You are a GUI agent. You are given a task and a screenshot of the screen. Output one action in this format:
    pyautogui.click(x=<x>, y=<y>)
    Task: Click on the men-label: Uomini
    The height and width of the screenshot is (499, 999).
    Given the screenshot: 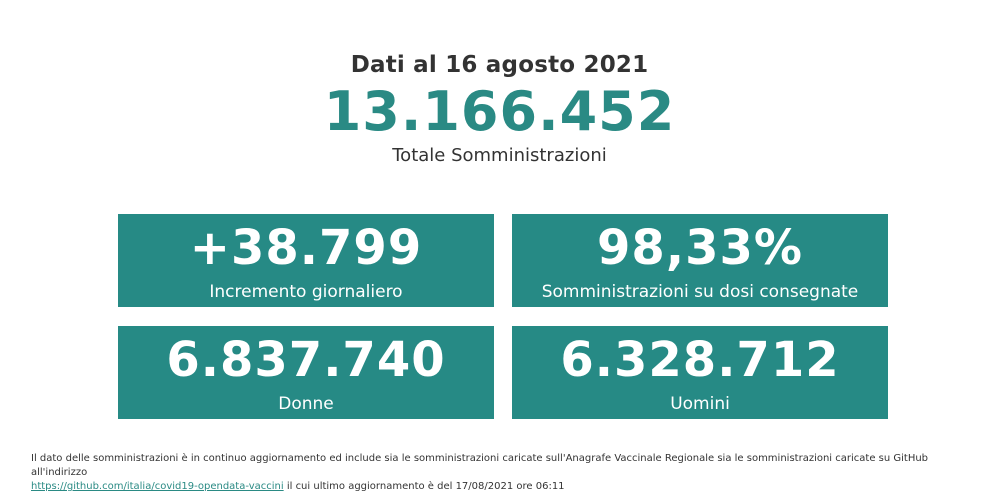 What is the action you would take?
    pyautogui.click(x=700, y=404)
    